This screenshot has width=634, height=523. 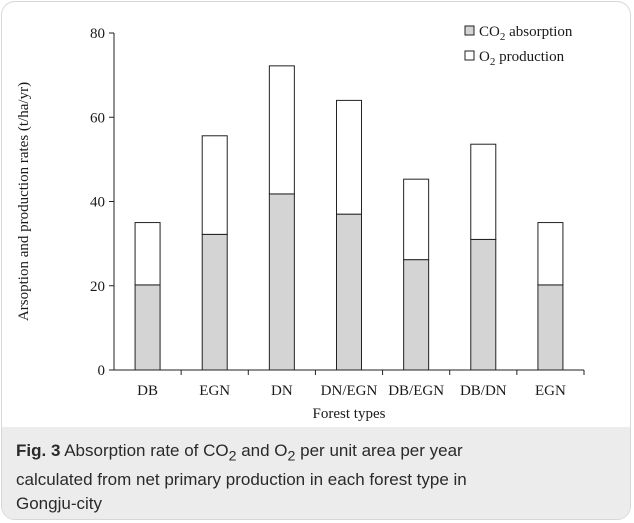 What do you see at coordinates (469, 30) in the screenshot?
I see `legend-swatch-co2` at bounding box center [469, 30].